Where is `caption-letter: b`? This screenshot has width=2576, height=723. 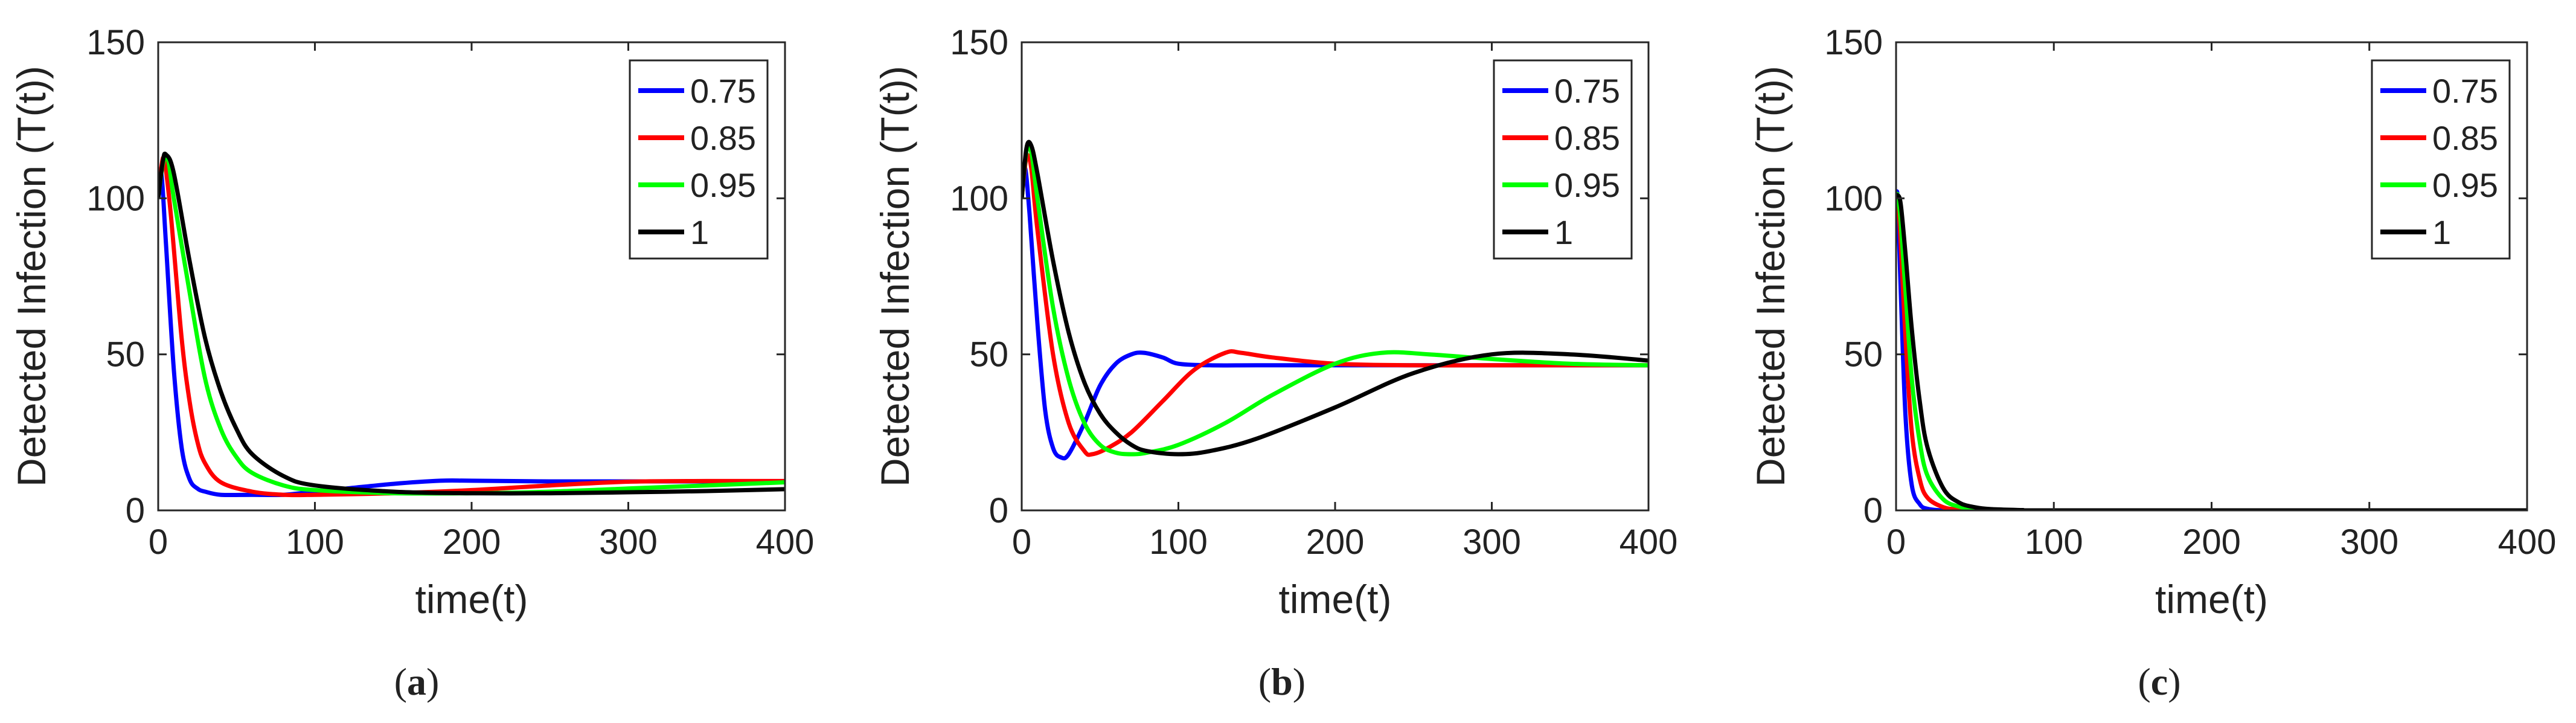 caption-letter: b is located at coordinates (1282, 681).